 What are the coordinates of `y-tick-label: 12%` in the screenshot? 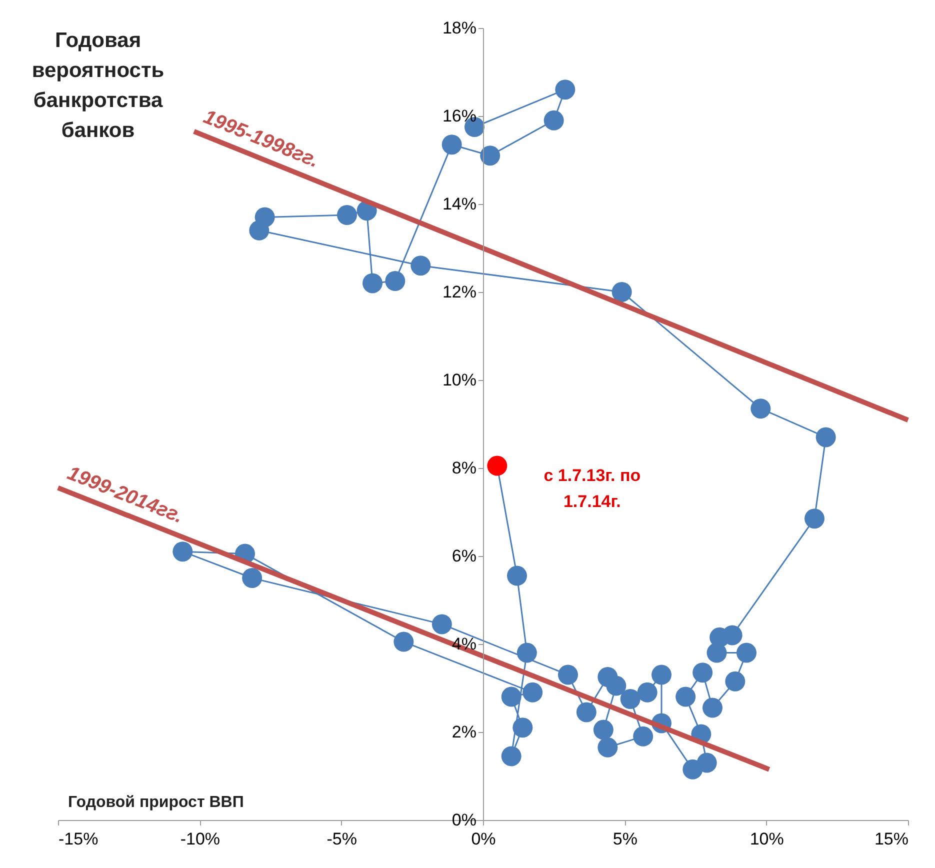 It's located at (459, 292).